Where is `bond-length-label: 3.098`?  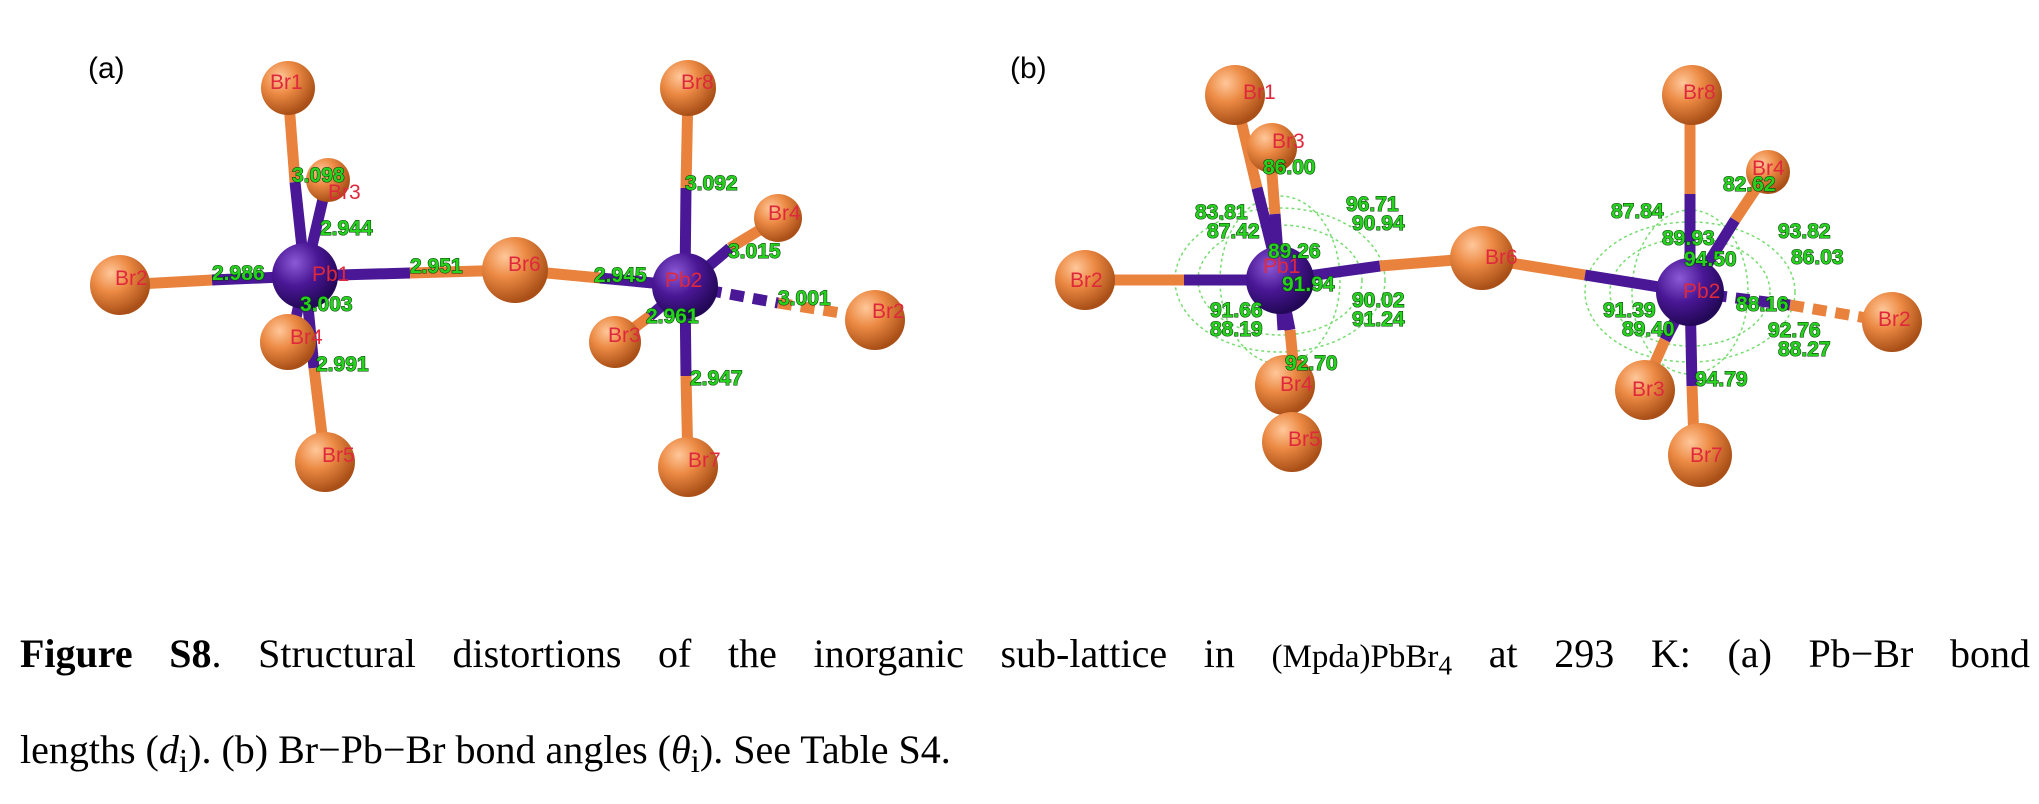 bond-length-label: 3.098 is located at coordinates (318, 175).